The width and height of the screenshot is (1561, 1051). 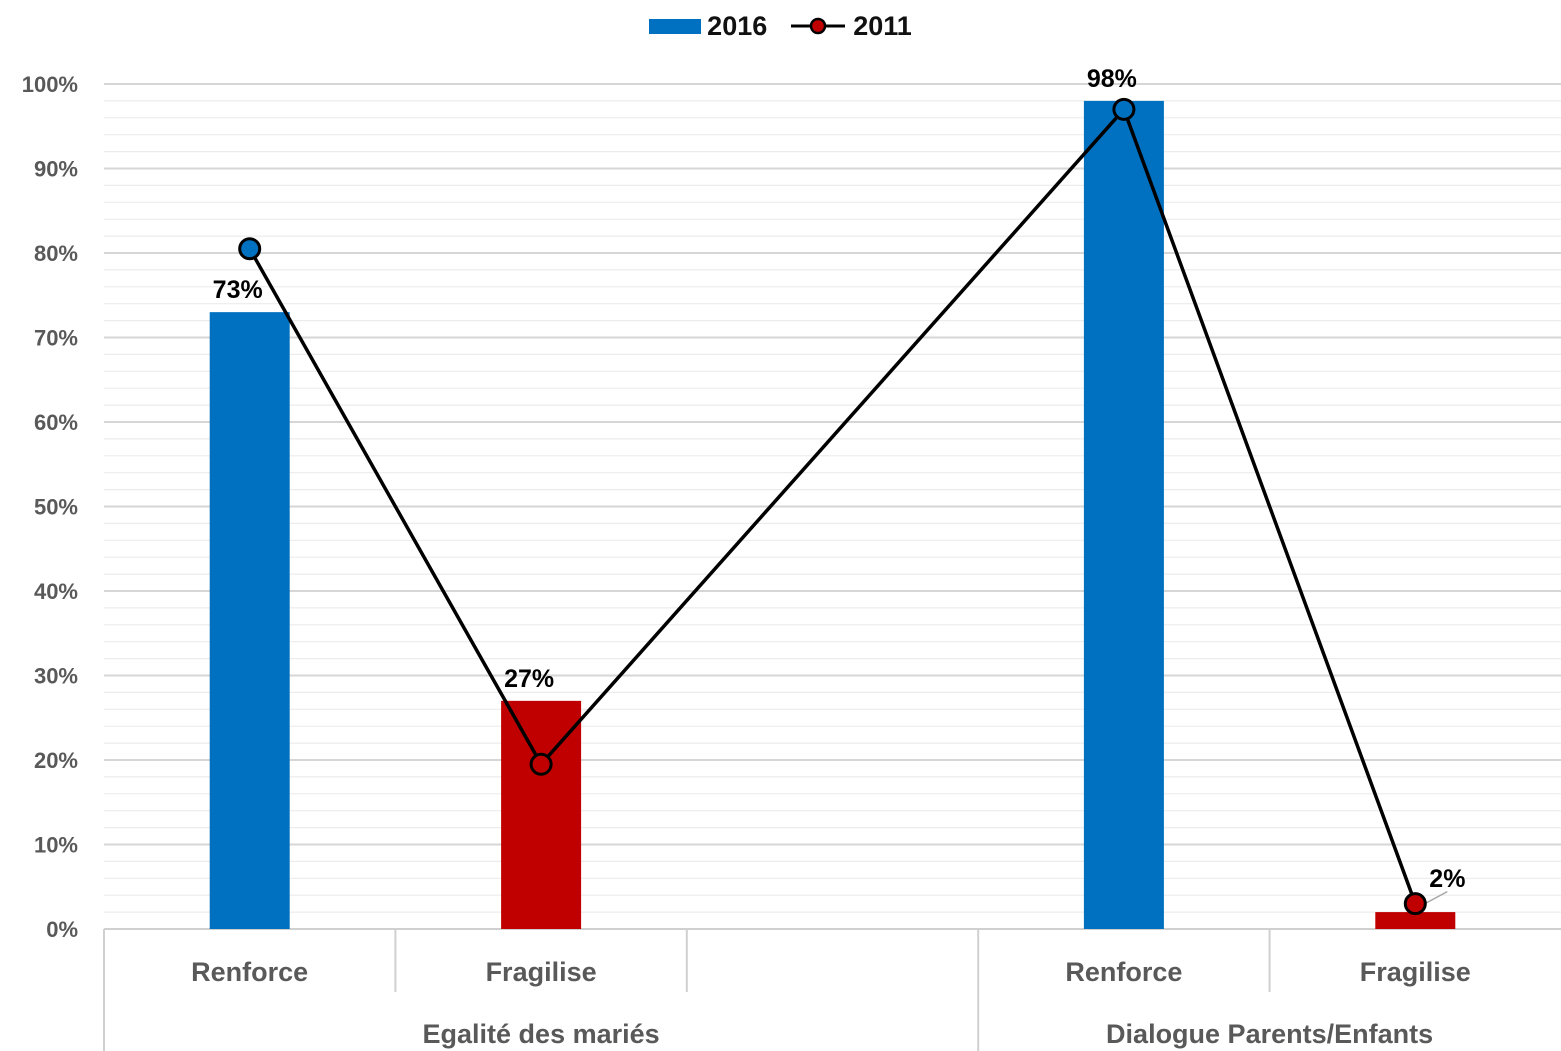 I want to click on y-tick-label: 40%, so click(x=56, y=591).